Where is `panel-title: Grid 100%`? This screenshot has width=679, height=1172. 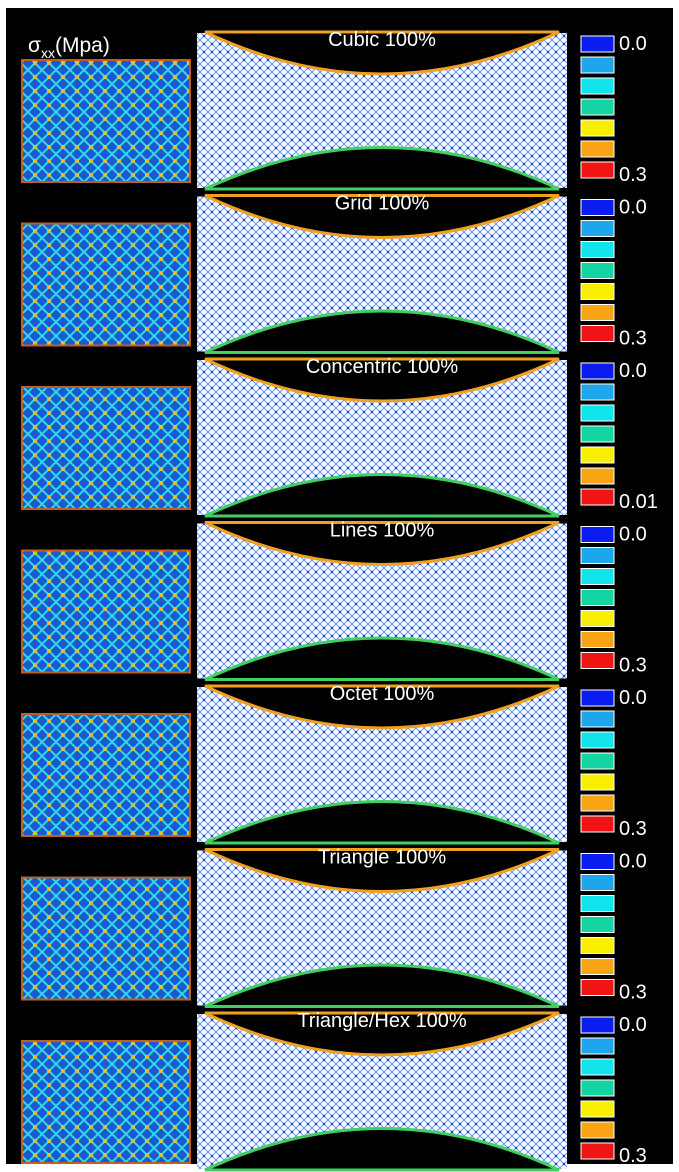
panel-title: Grid 100% is located at coordinates (382, 204).